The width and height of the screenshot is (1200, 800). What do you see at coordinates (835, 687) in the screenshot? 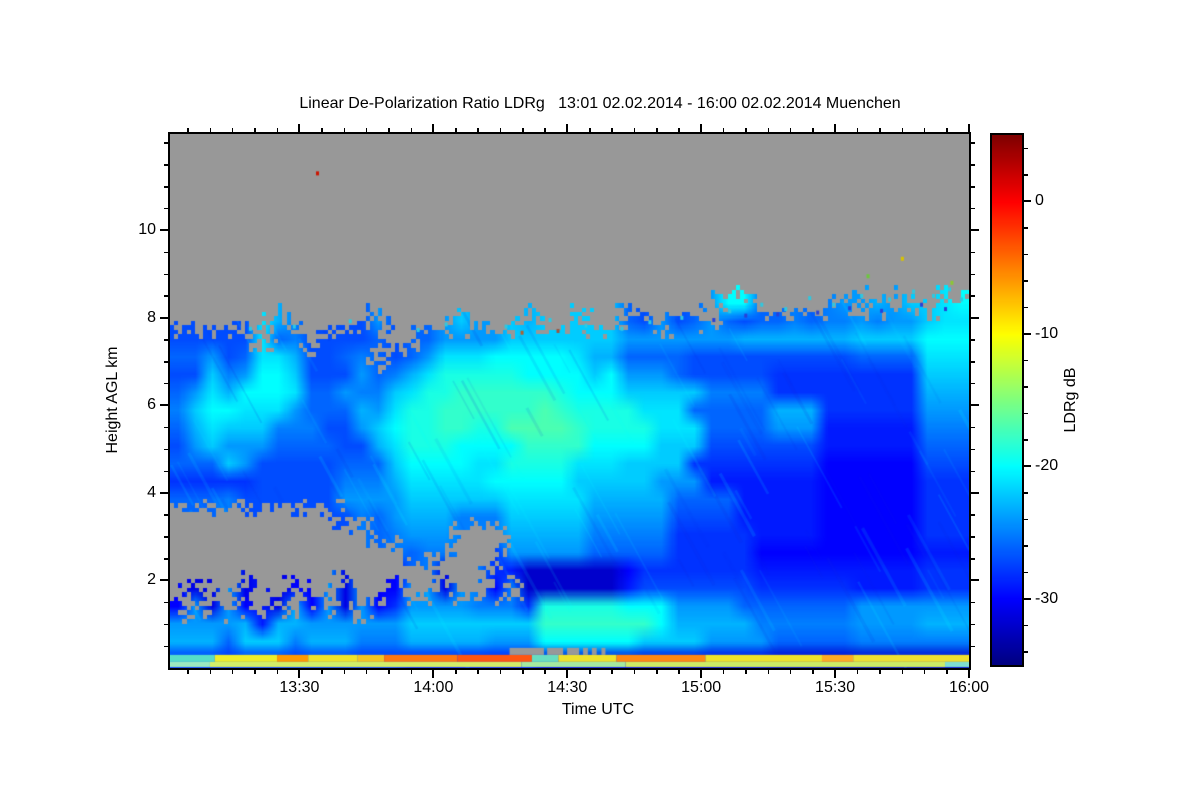
I see `x-tick-label: 15:30` at bounding box center [835, 687].